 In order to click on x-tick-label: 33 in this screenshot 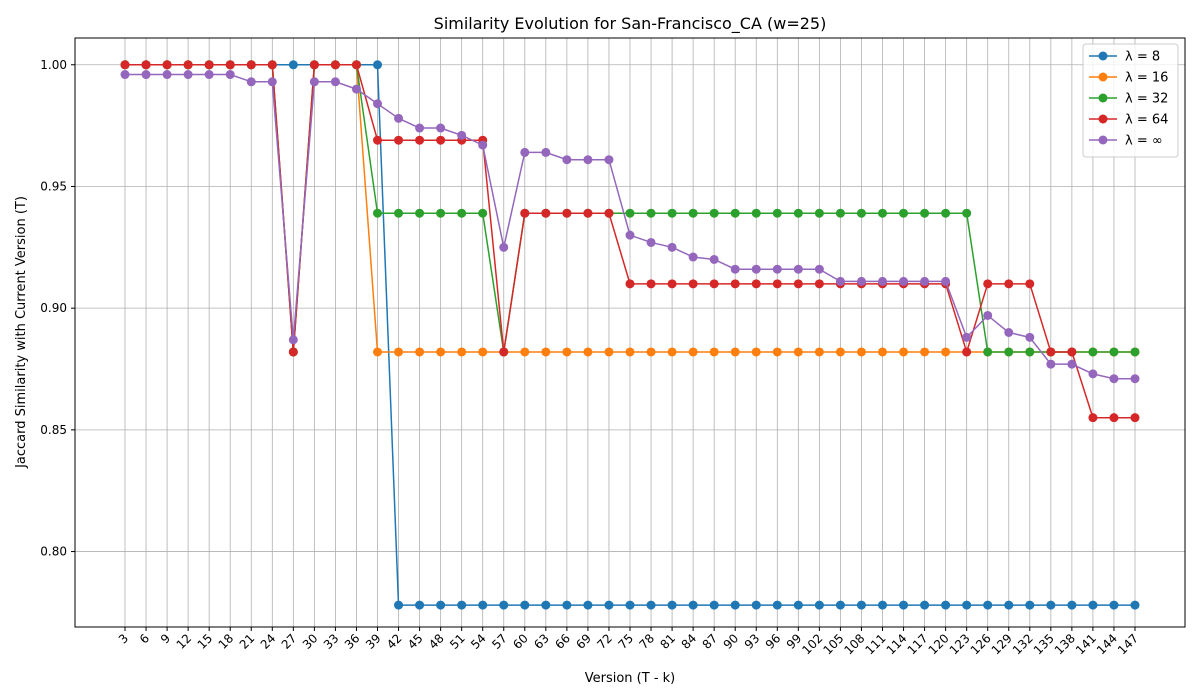, I will do `click(331, 641)`.